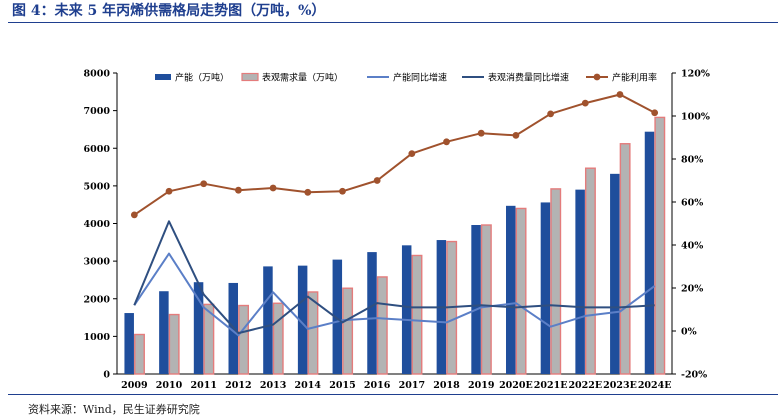 This screenshot has height=417, width=783. Describe the element at coordinates (446, 385) in the screenshot. I see `x-tick-label: 2018` at that location.